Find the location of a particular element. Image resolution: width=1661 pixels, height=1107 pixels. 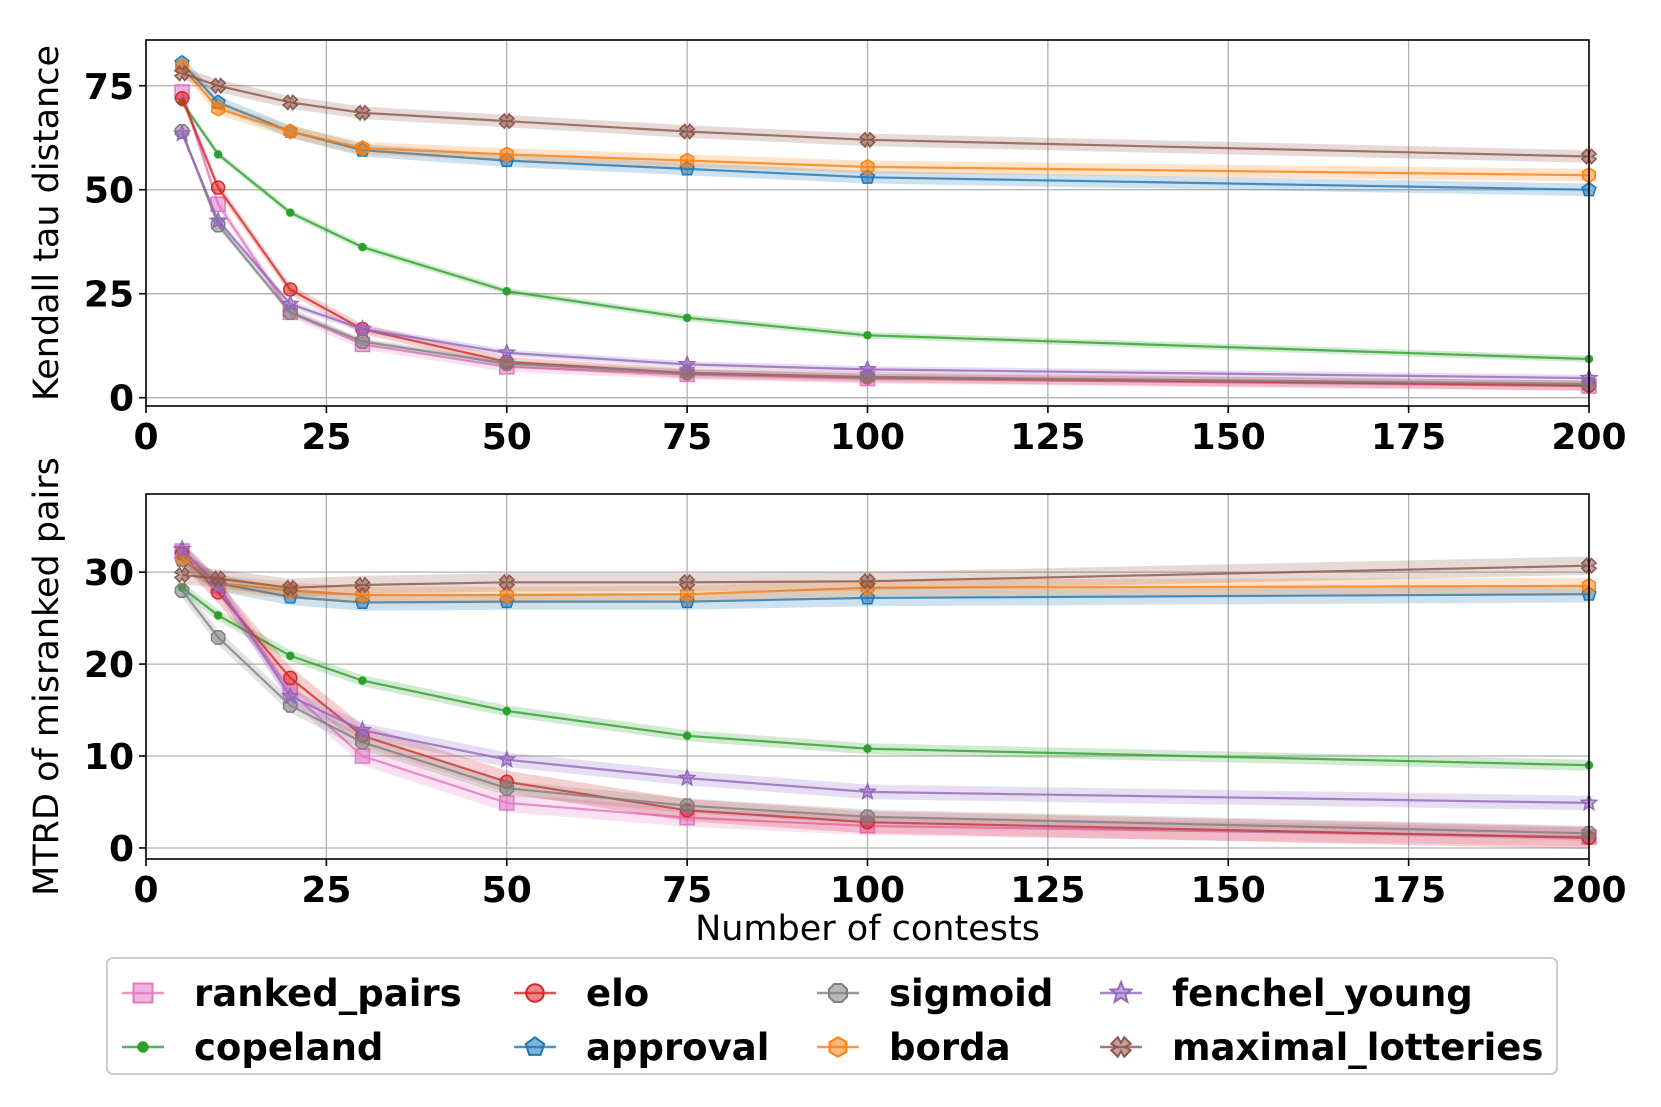

x-tick-label: 125 is located at coordinates (1047, 437).